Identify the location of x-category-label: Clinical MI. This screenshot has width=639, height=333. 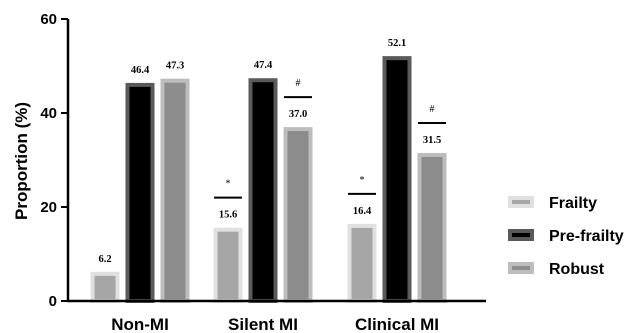
(397, 324).